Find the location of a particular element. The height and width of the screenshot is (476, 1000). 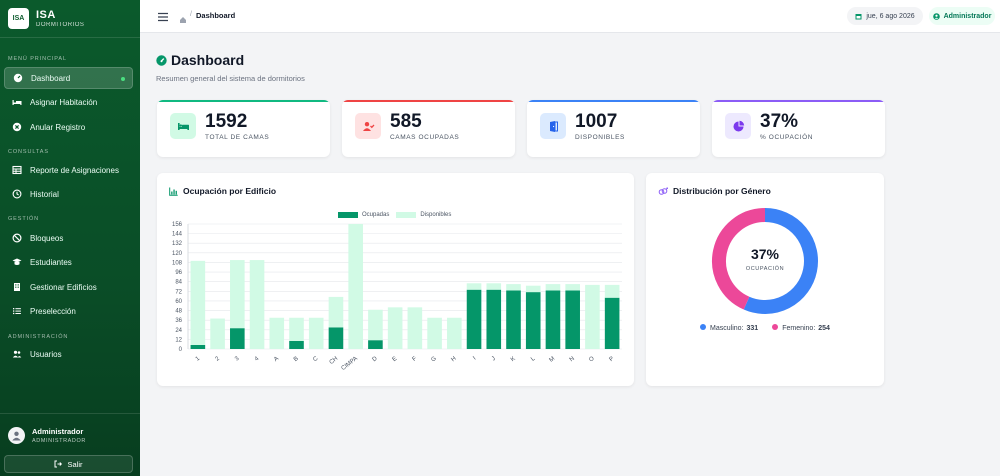

user-check-icon is located at coordinates (368, 126).